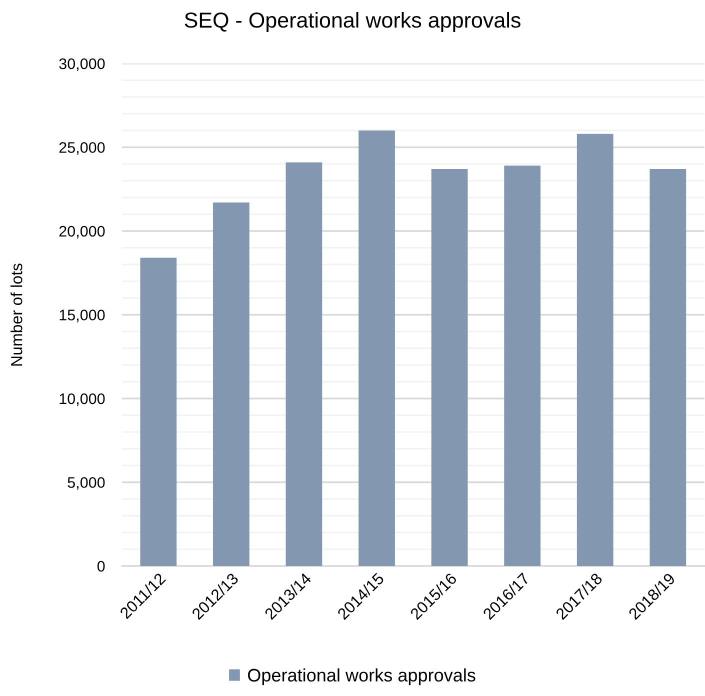 This screenshot has width=705, height=696. Describe the element at coordinates (16, 315) in the screenshot. I see `y-axis-title: Number of lots` at that location.